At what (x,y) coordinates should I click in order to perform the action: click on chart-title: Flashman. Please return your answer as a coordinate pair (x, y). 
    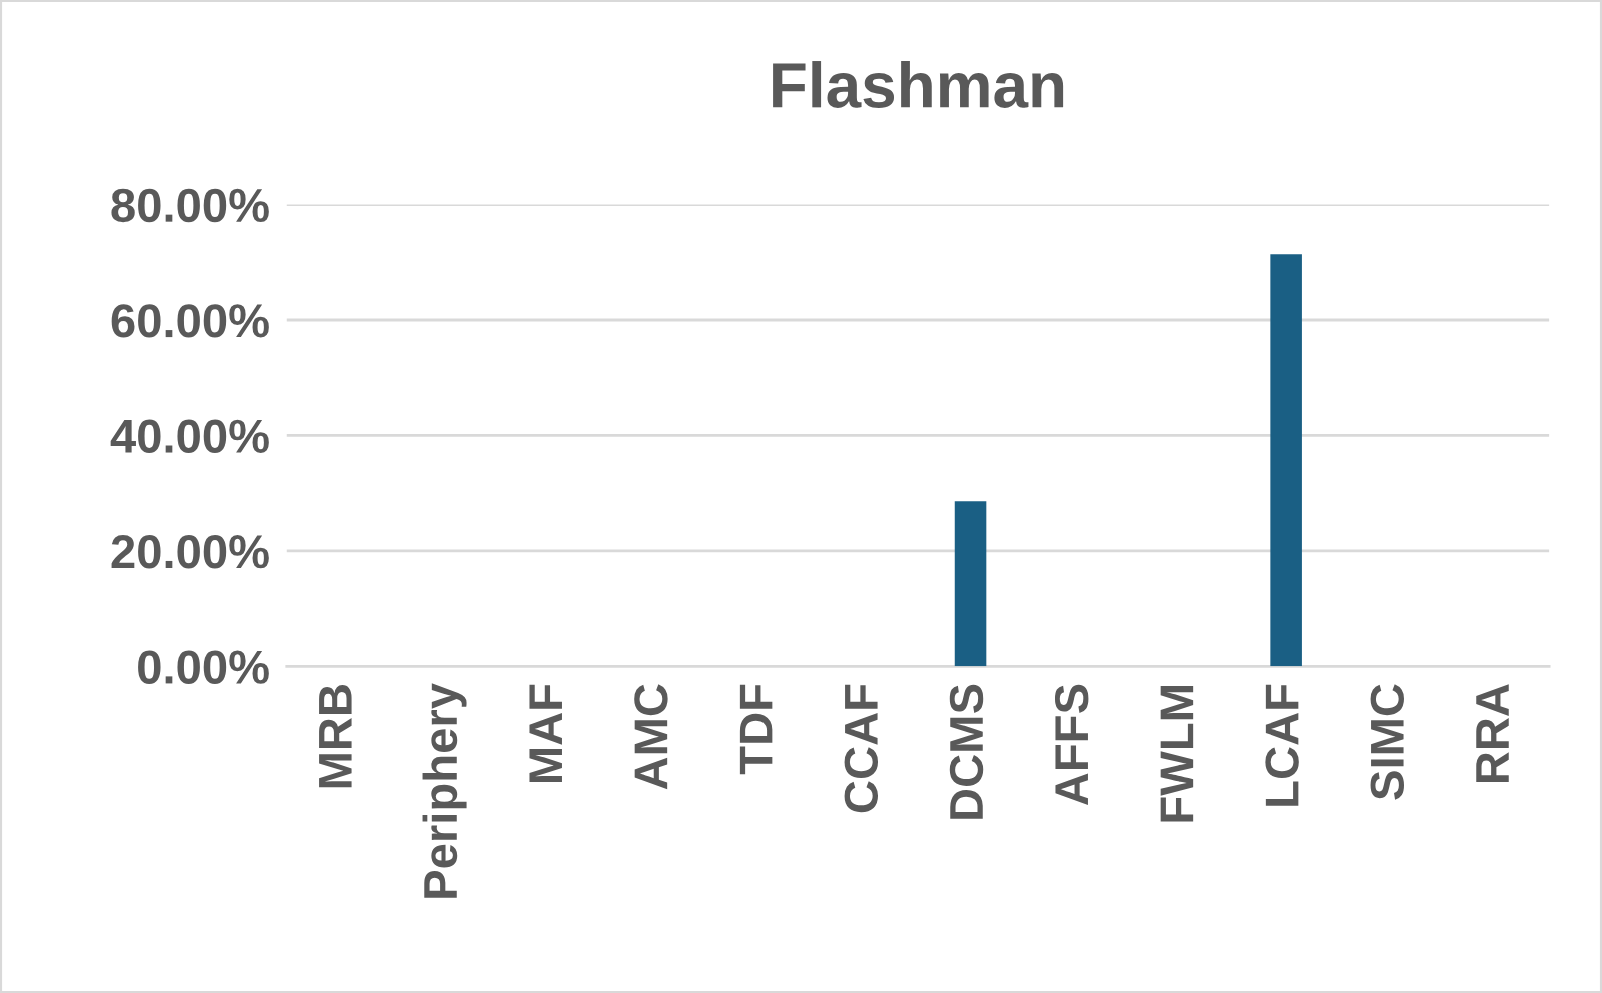
    Looking at the image, I should click on (918, 84).